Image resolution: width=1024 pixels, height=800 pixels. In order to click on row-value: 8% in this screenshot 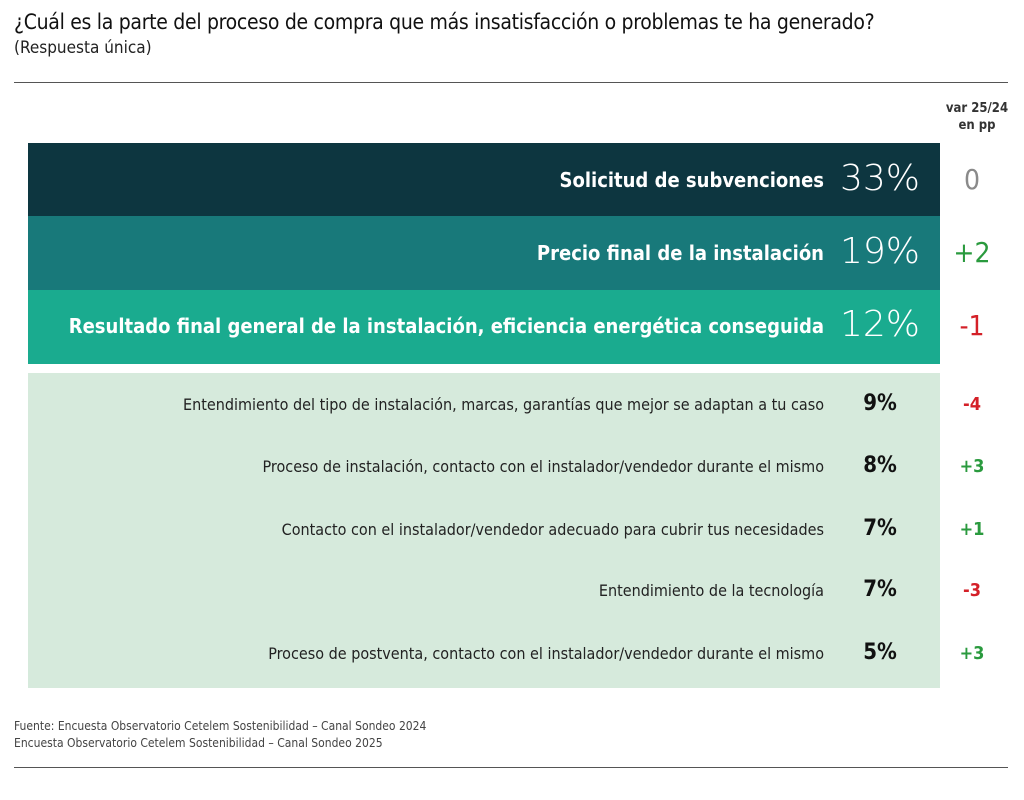, I will do `click(880, 466)`.